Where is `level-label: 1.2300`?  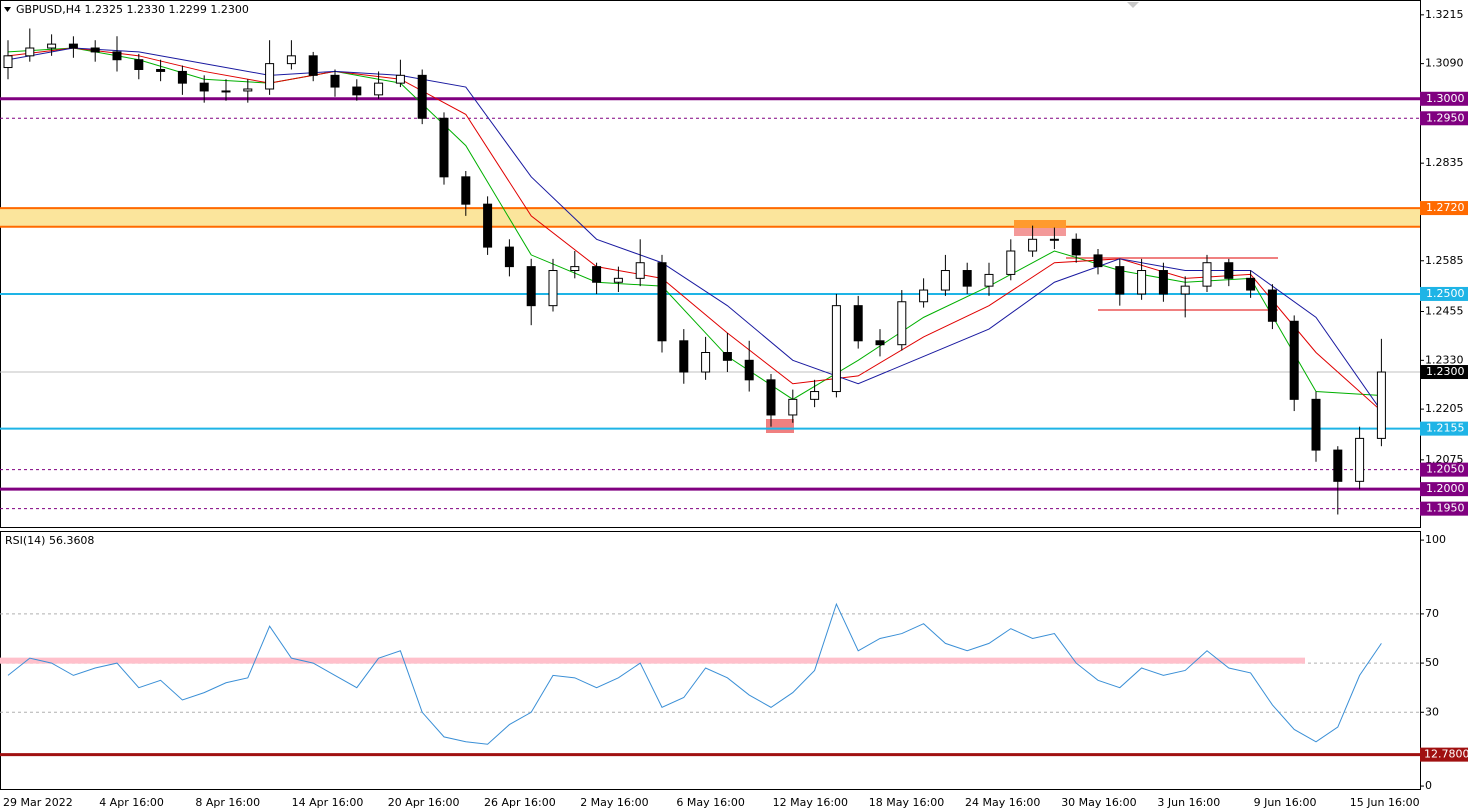
level-label: 1.2300 is located at coordinates (1444, 372).